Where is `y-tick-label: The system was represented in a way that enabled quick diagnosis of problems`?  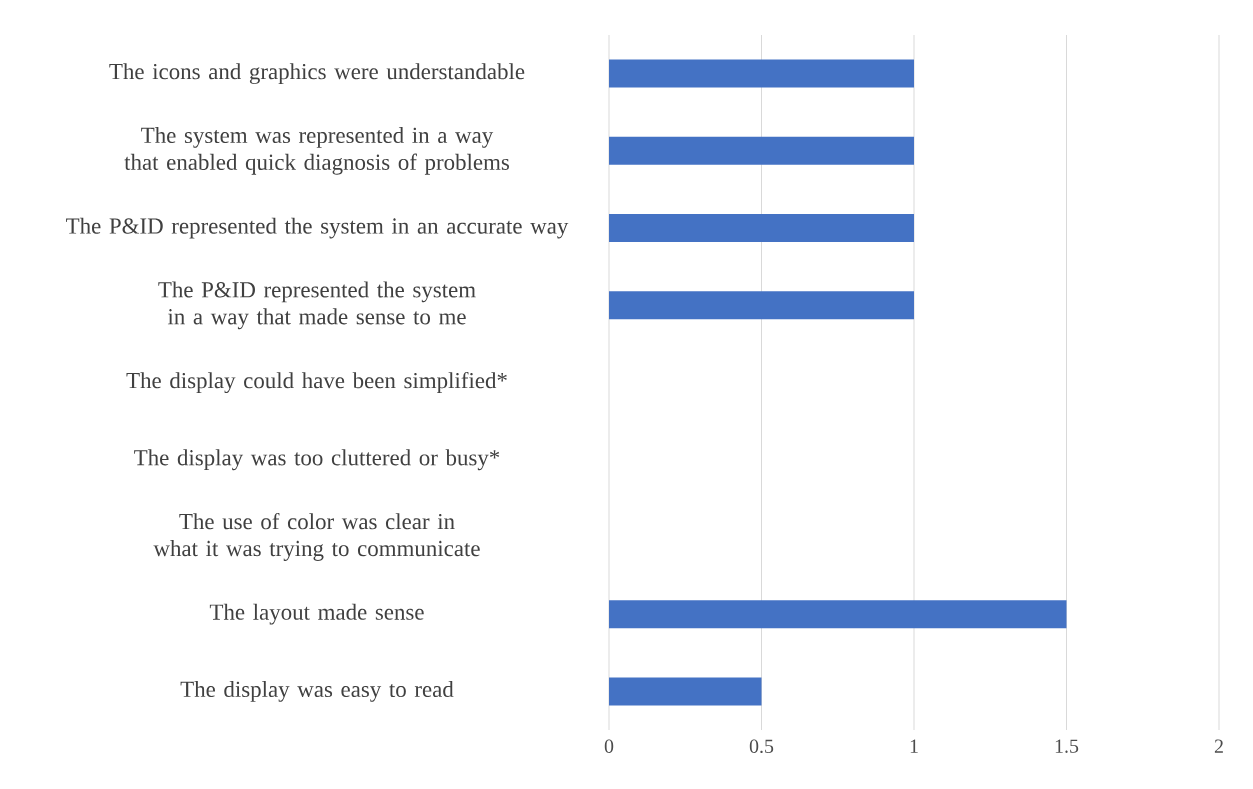
y-tick-label: The system was represented in a way that enabled quick diagnosis of problems is located at coordinates (316, 150).